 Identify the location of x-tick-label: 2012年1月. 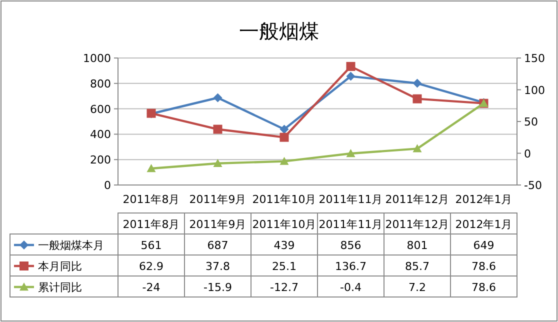
(483, 199).